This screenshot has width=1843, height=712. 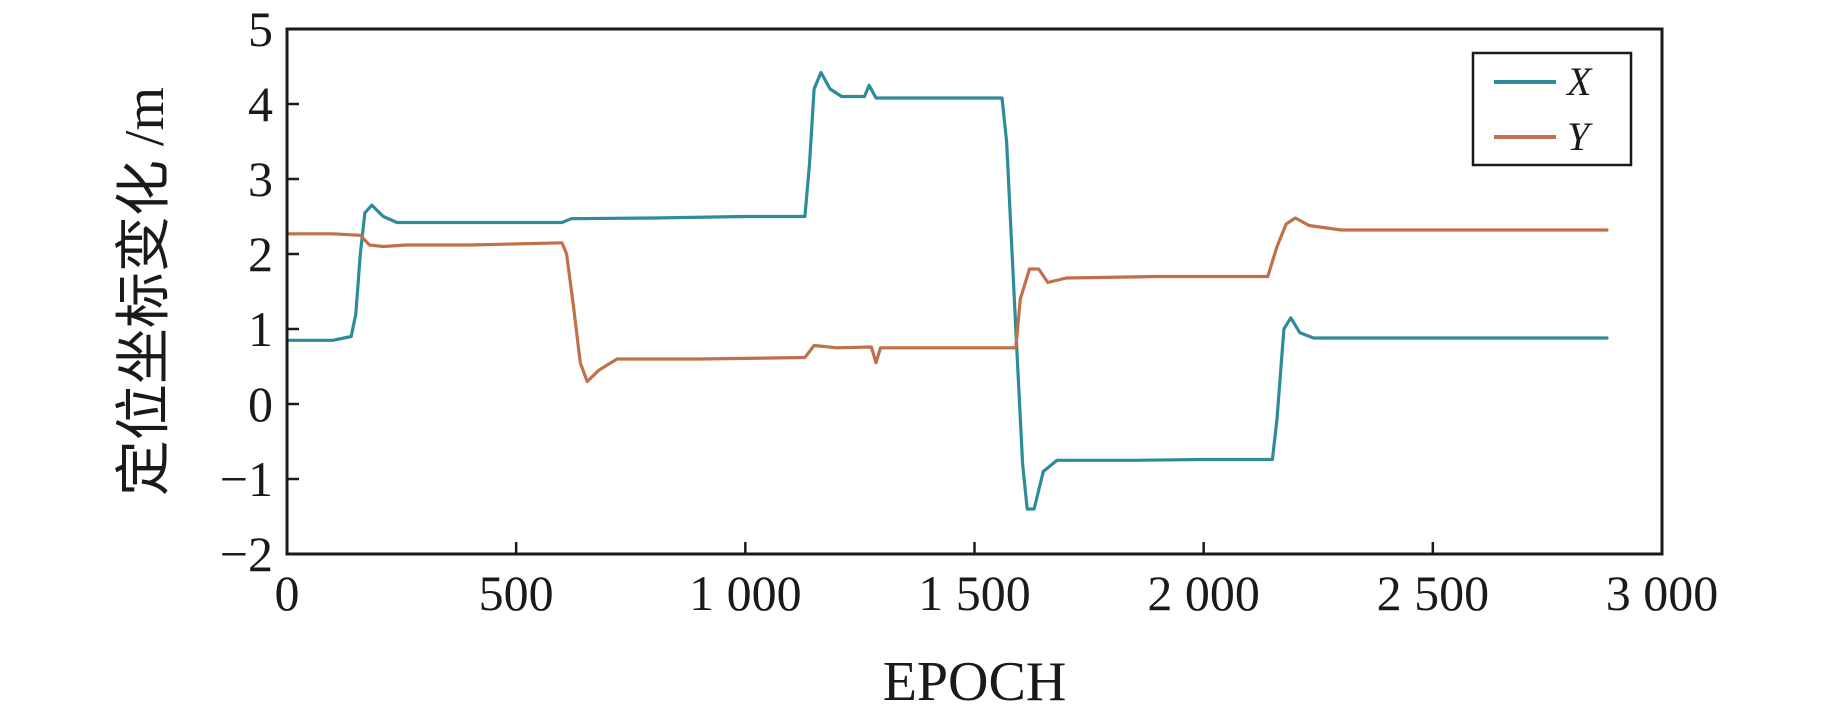 What do you see at coordinates (287, 593) in the screenshot?
I see `x-tick-label: 0` at bounding box center [287, 593].